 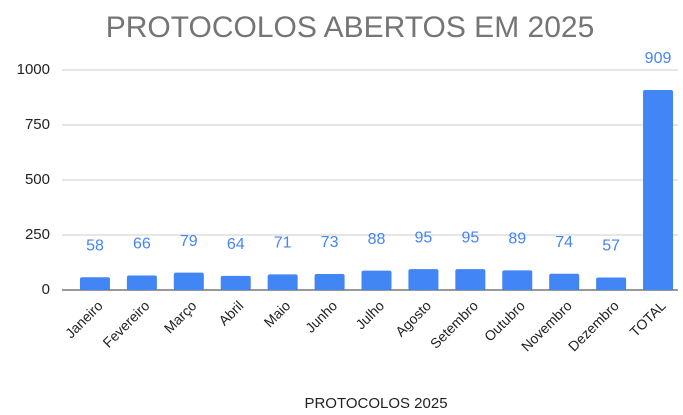 I want to click on x-tick-label: Abril, so click(x=230, y=312).